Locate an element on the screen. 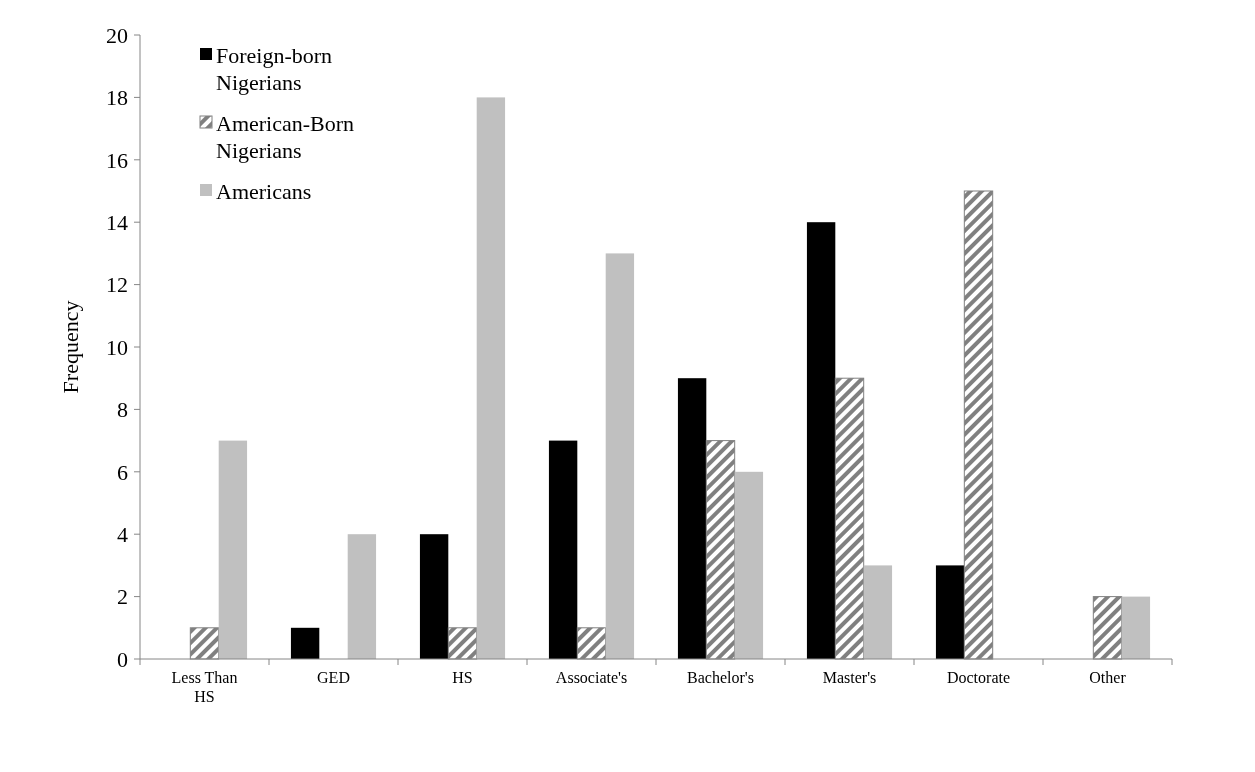 The image size is (1255, 772). y-tick-label: 4 is located at coordinates (122, 534).